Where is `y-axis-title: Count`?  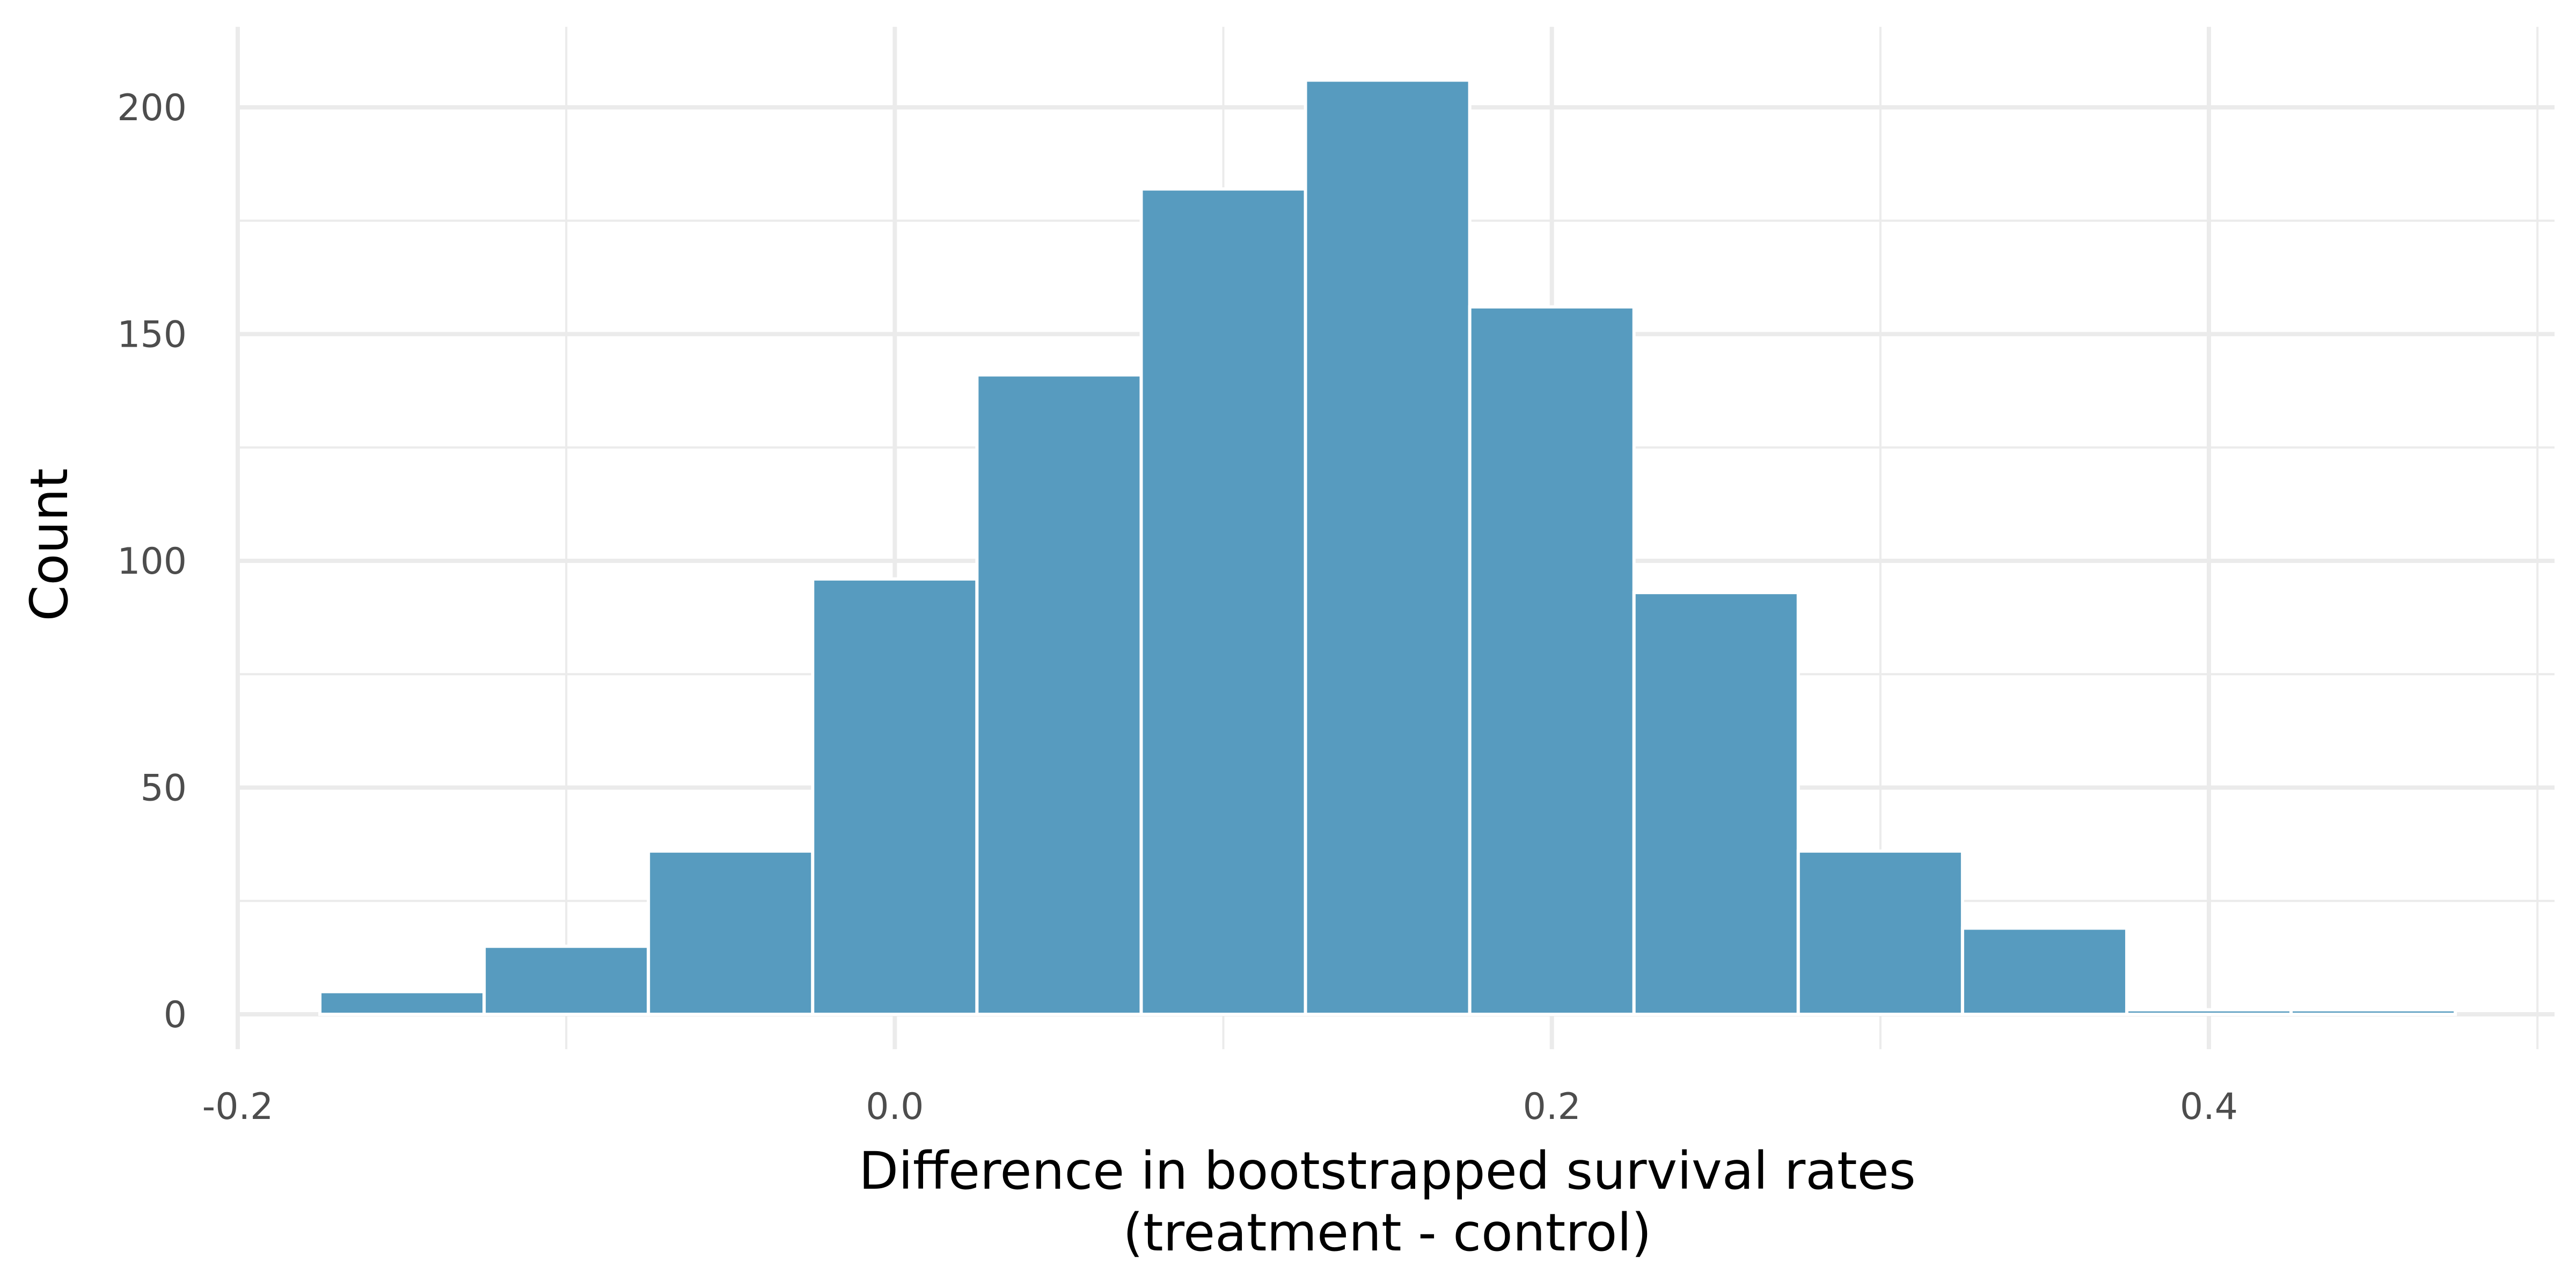
y-axis-title: Count is located at coordinates (49, 544).